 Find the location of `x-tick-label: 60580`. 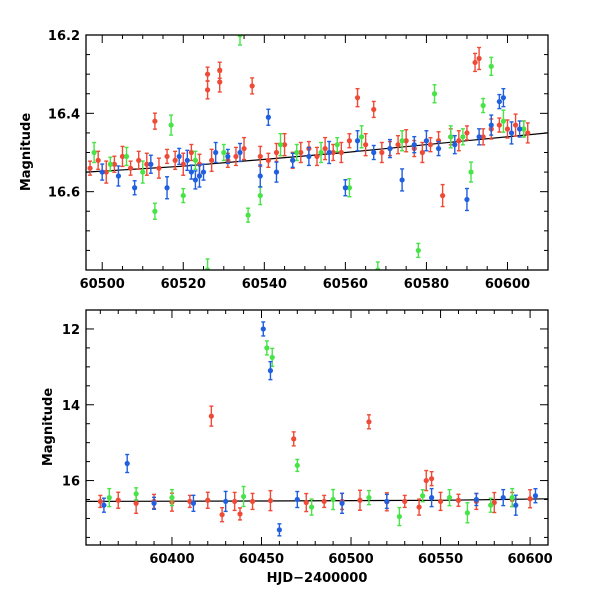

x-tick-label: 60580 is located at coordinates (426, 284).